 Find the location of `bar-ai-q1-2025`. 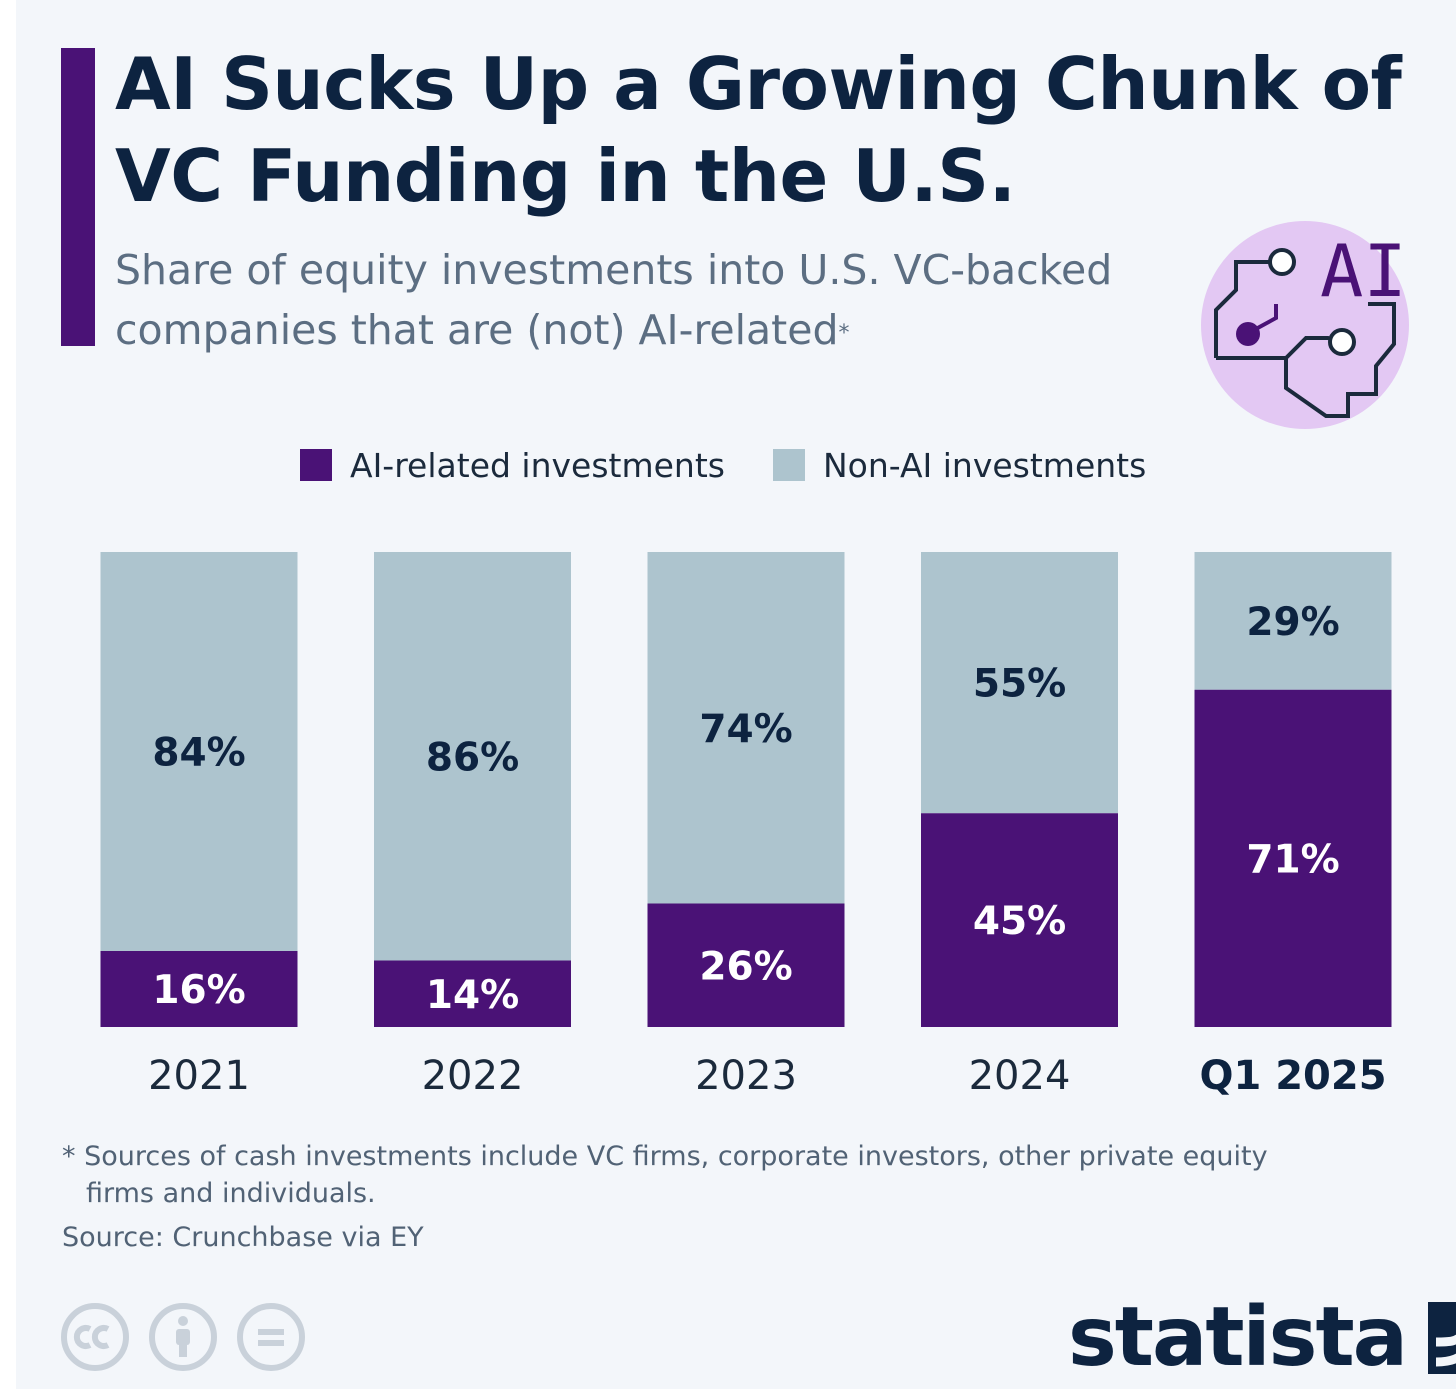

bar-ai-q1-2025 is located at coordinates (1293, 858).